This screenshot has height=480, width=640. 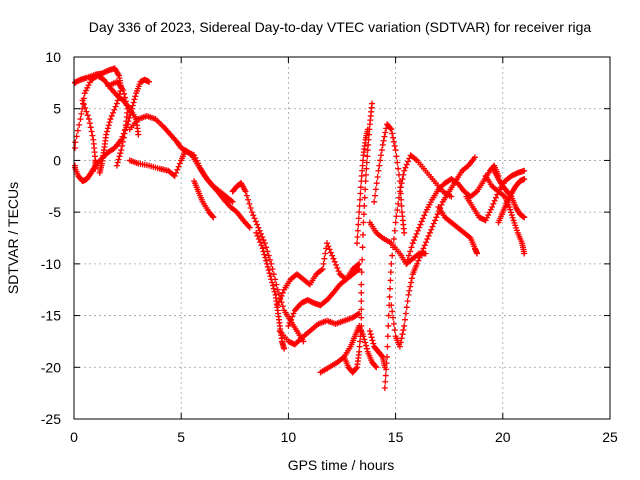 I want to click on y-tick-label: 0, so click(x=57, y=160).